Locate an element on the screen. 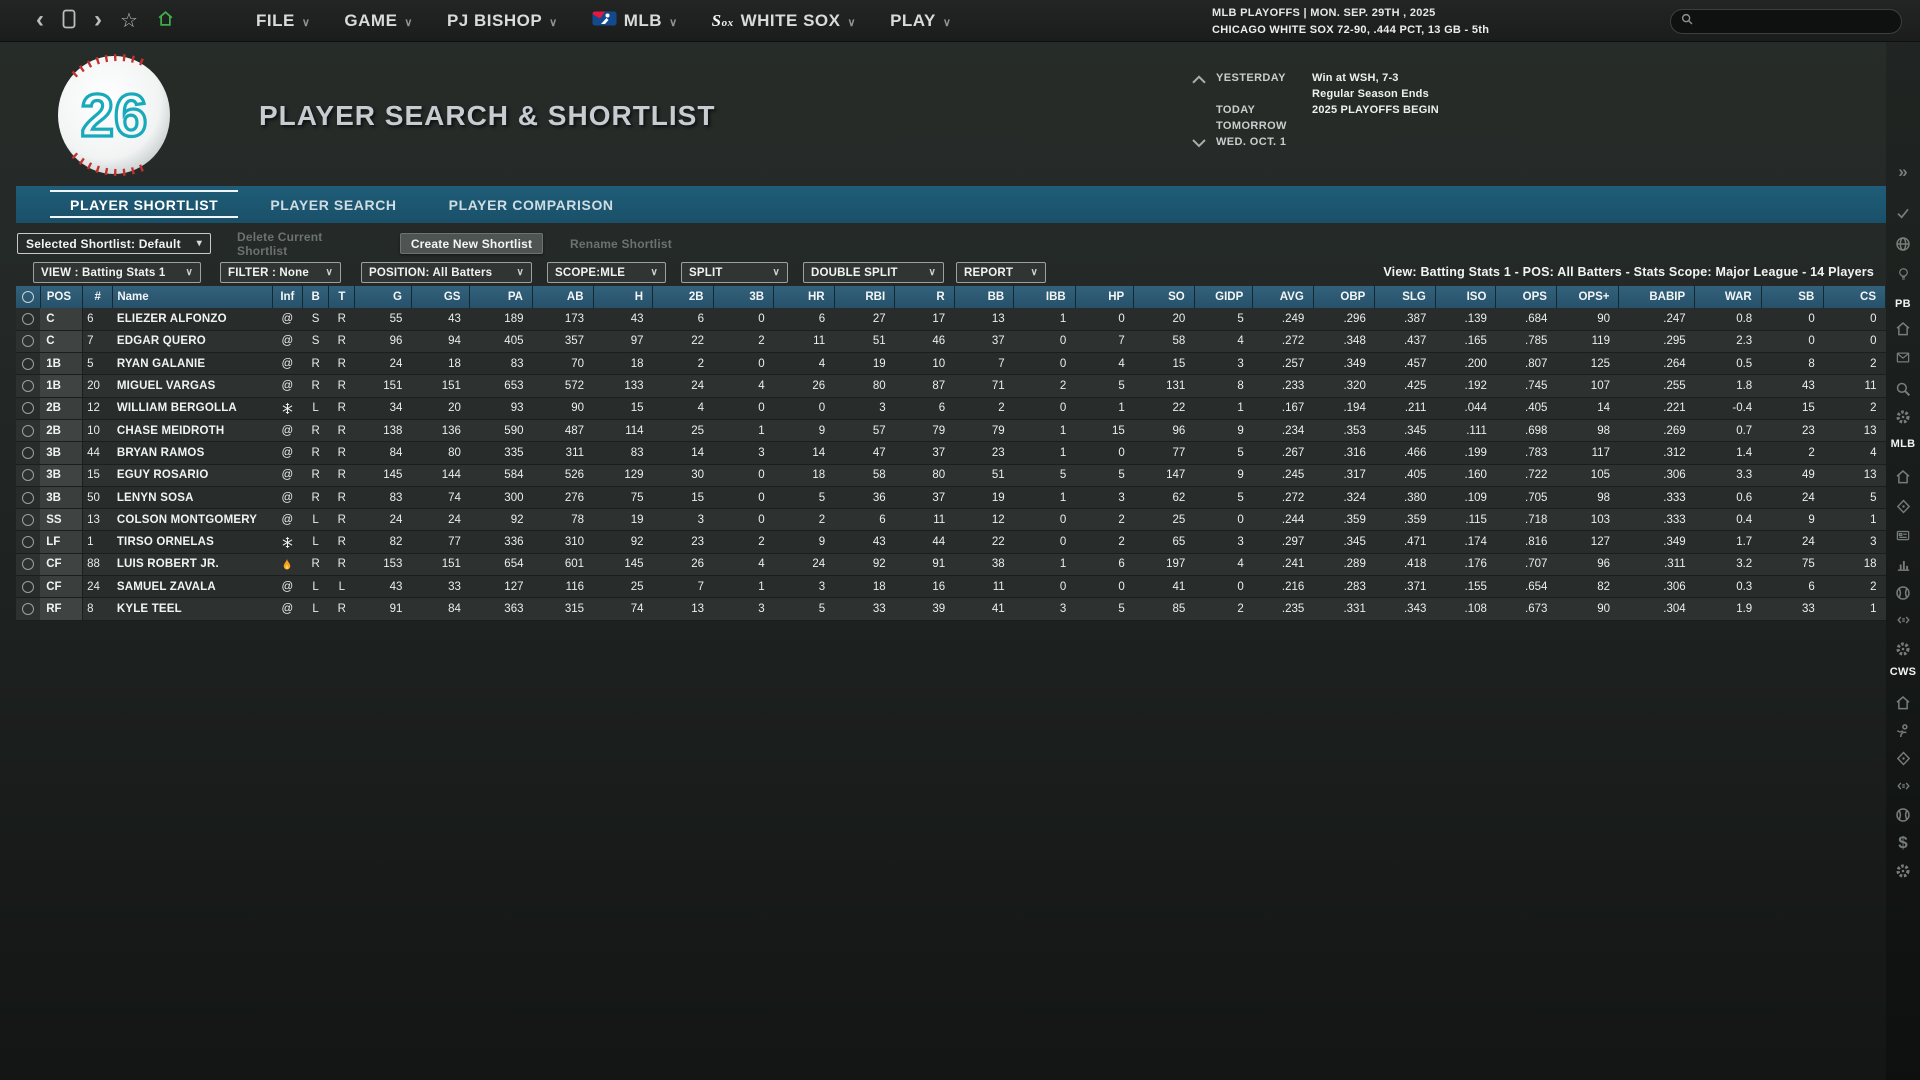 Image resolution: width=1920 pixels, height=1080 pixels. column-header-sb: SB is located at coordinates (1793, 297).